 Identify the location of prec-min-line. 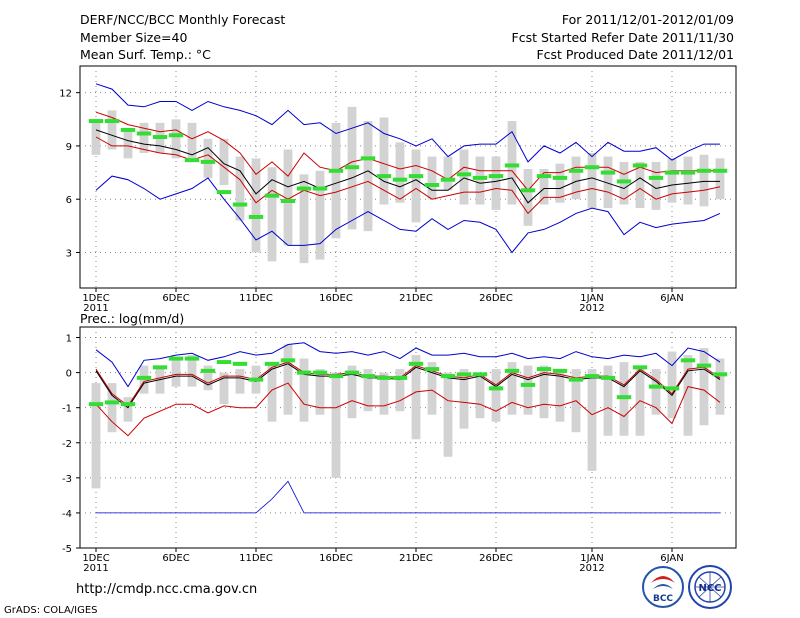
(408, 497).